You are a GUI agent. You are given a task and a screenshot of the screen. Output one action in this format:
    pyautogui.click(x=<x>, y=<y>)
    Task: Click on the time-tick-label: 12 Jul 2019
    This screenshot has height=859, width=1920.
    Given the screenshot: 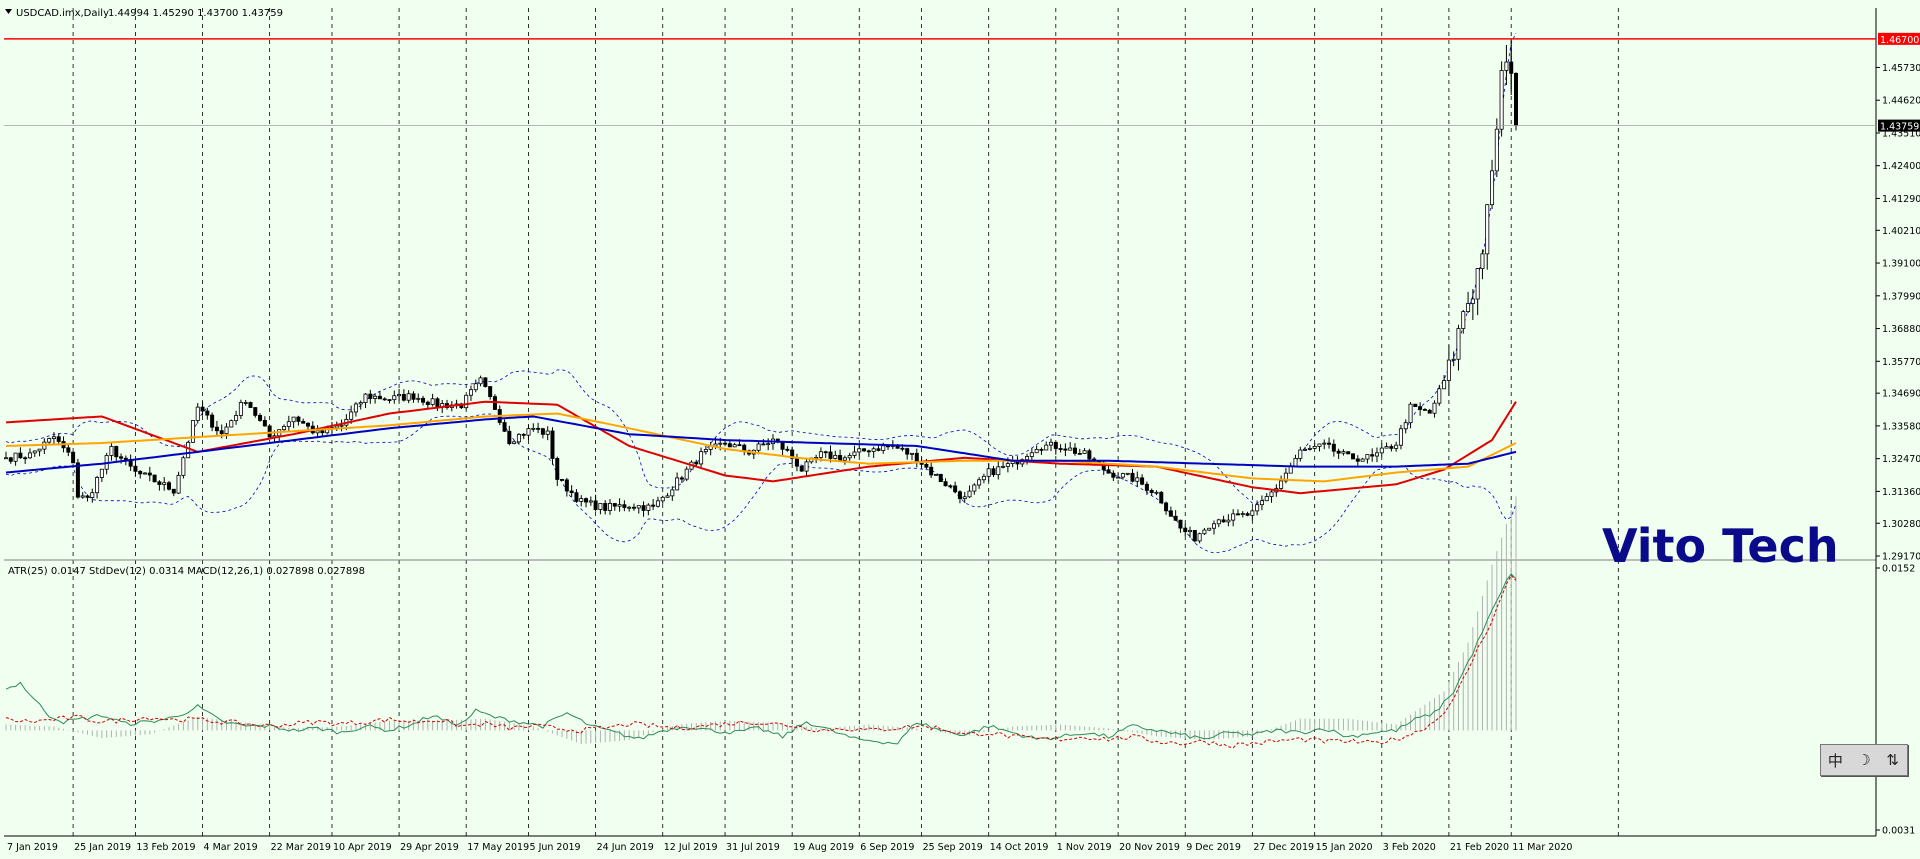 What is the action you would take?
    pyautogui.click(x=691, y=847)
    